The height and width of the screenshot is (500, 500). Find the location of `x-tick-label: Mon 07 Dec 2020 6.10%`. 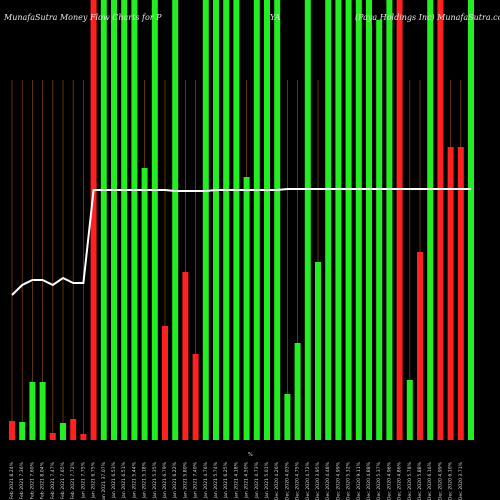

x-tick-label: Mon 07 Dec 2020 6.10% is located at coordinates (451, 480).